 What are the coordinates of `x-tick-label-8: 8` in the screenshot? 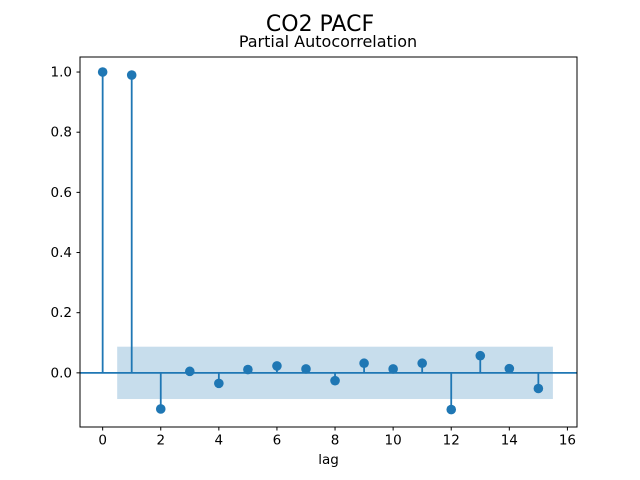 It's located at (335, 441).